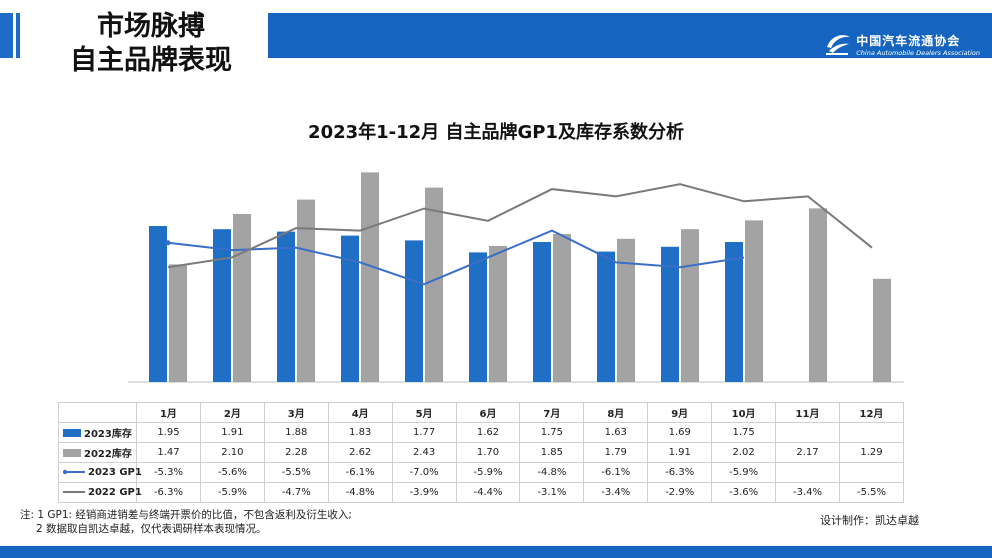 This screenshot has height=558, width=992. I want to click on data-label: 1.62, so click(488, 432).